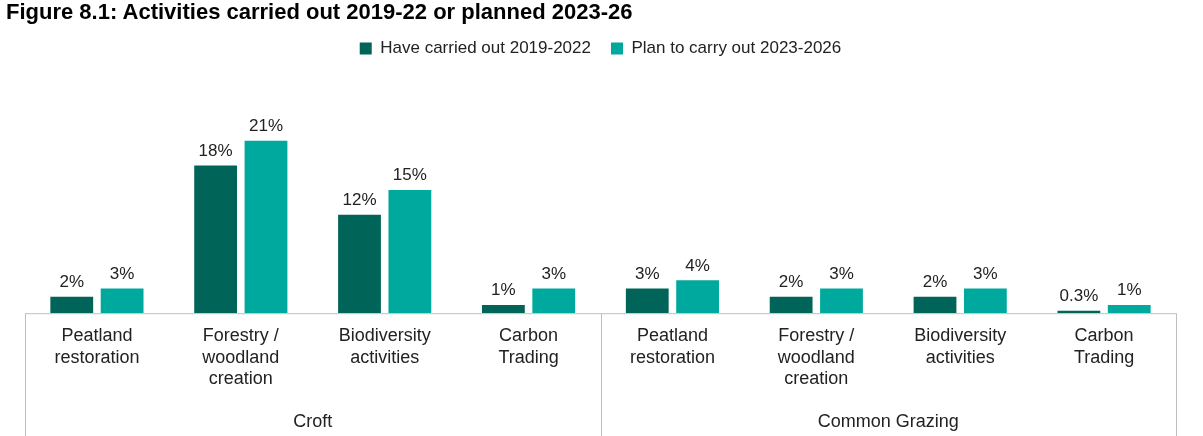  What do you see at coordinates (888, 420) in the screenshot?
I see `text: Common Grazing` at bounding box center [888, 420].